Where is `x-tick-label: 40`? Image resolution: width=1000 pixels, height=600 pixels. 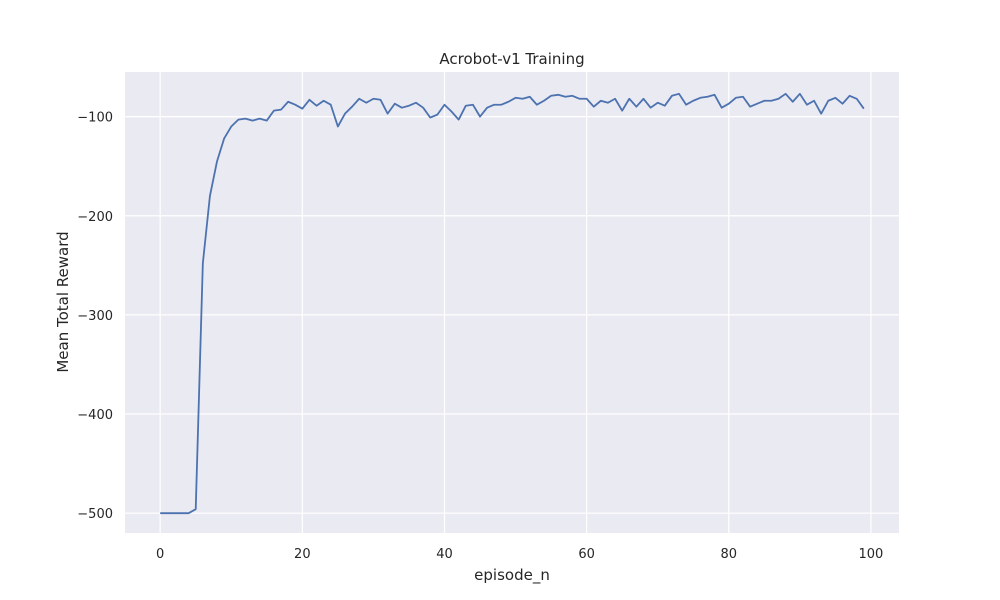 x-tick-label: 40 is located at coordinates (444, 554).